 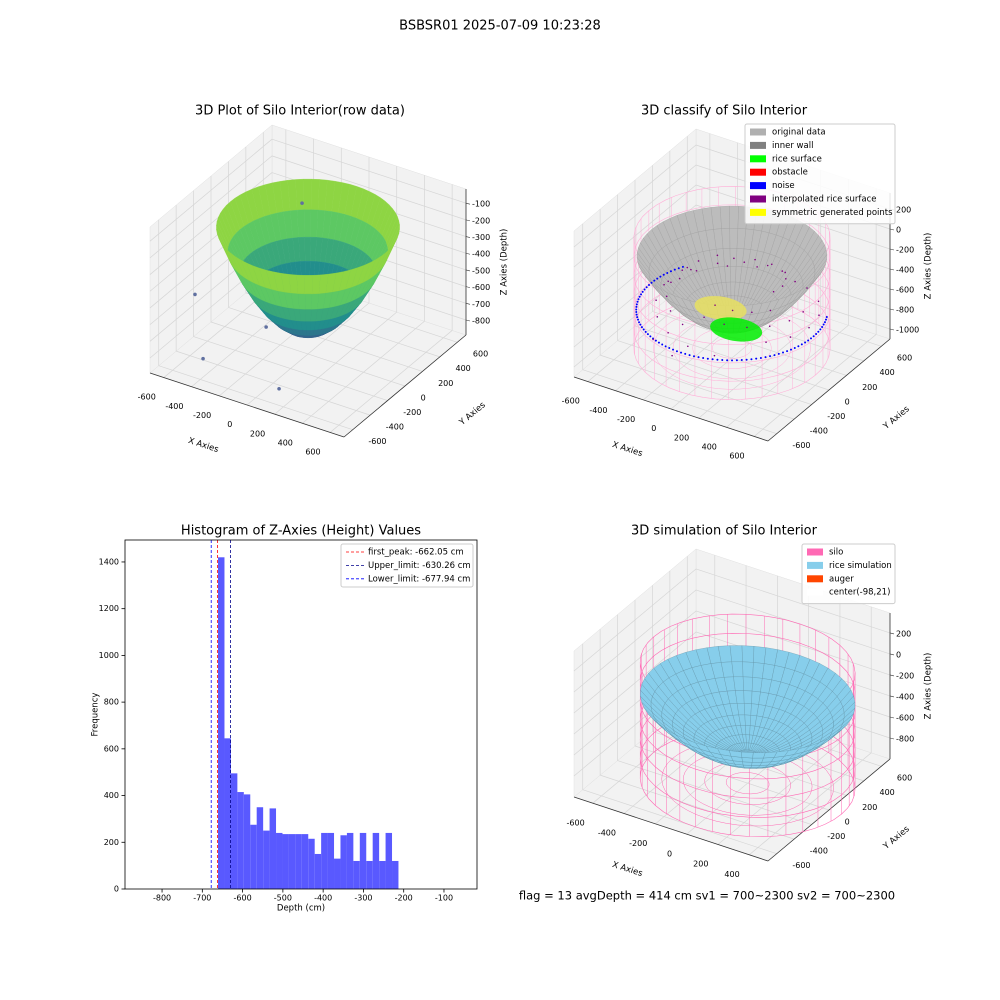 I want to click on legend-label: inner wall, so click(x=792, y=146).